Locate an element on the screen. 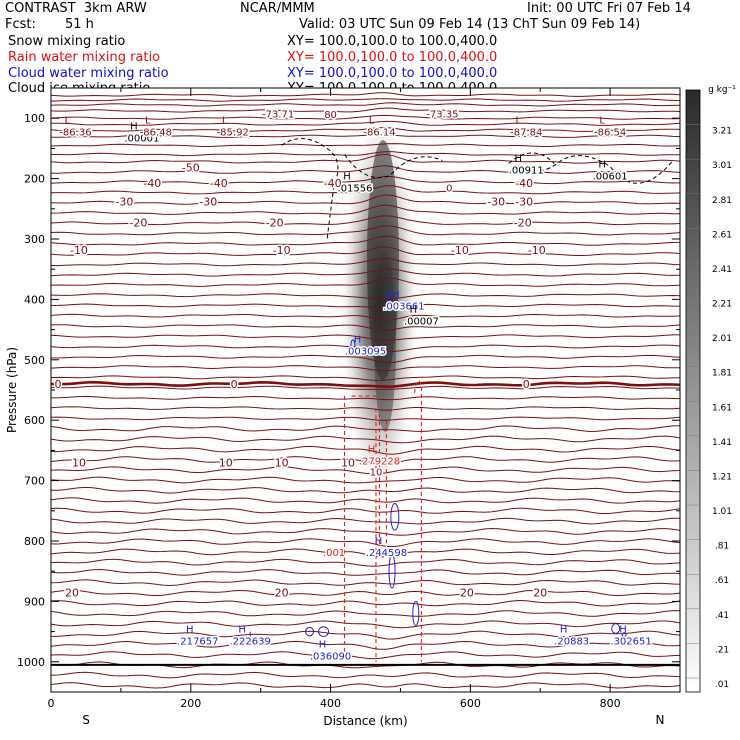  field-xy-snow: XY= 100.0,100.0 to 100.0,400.0 is located at coordinates (392, 41).